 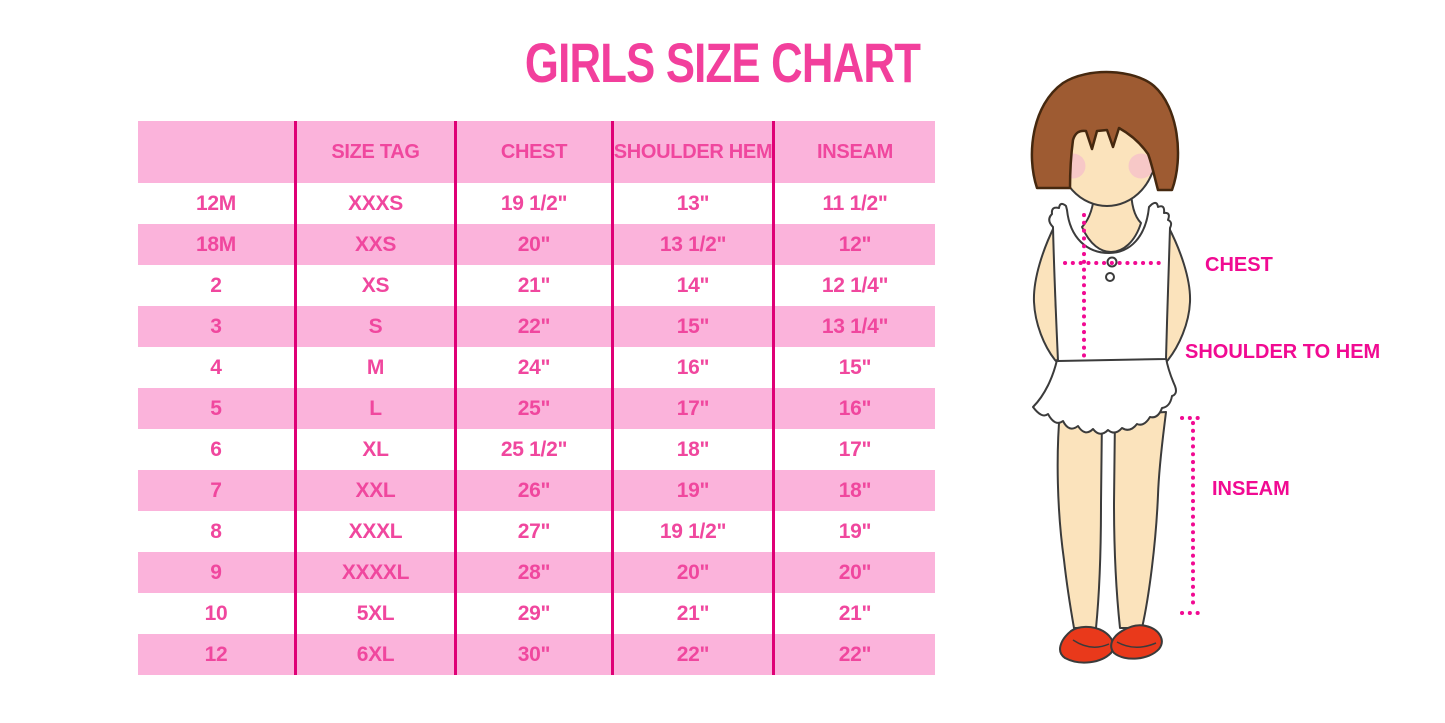 I want to click on table-cell: 26", so click(x=535, y=490).